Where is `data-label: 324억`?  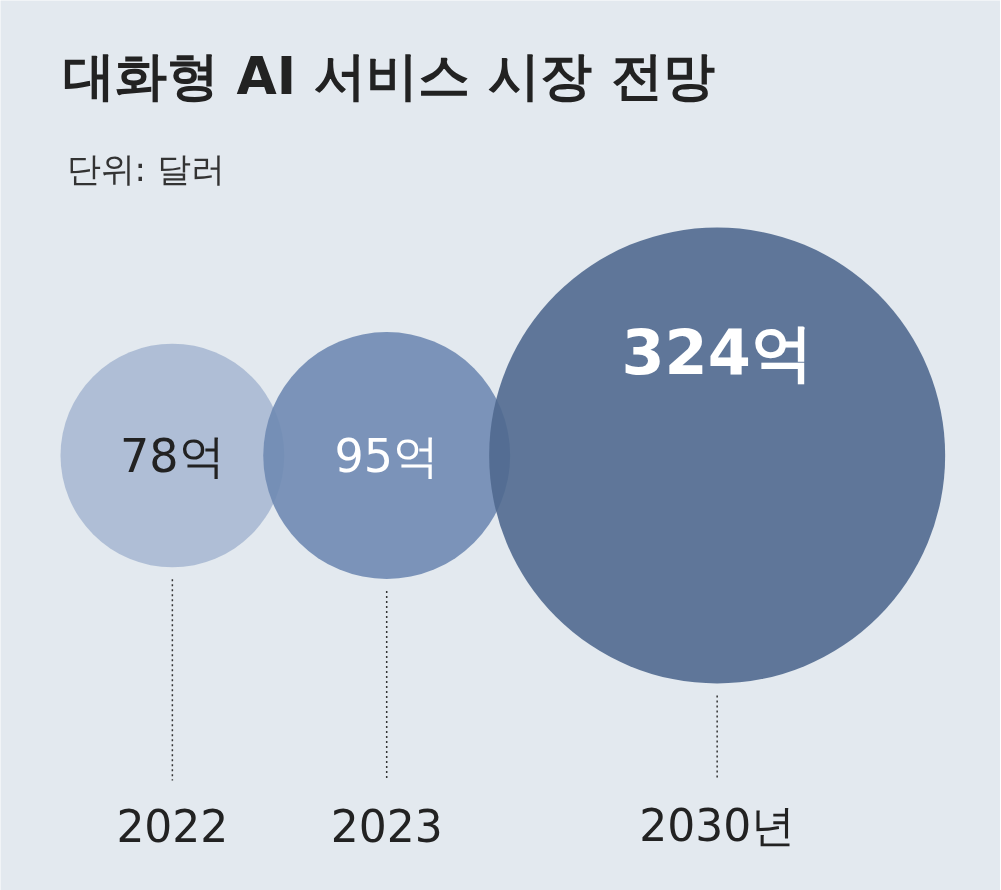 data-label: 324억 is located at coordinates (717, 353).